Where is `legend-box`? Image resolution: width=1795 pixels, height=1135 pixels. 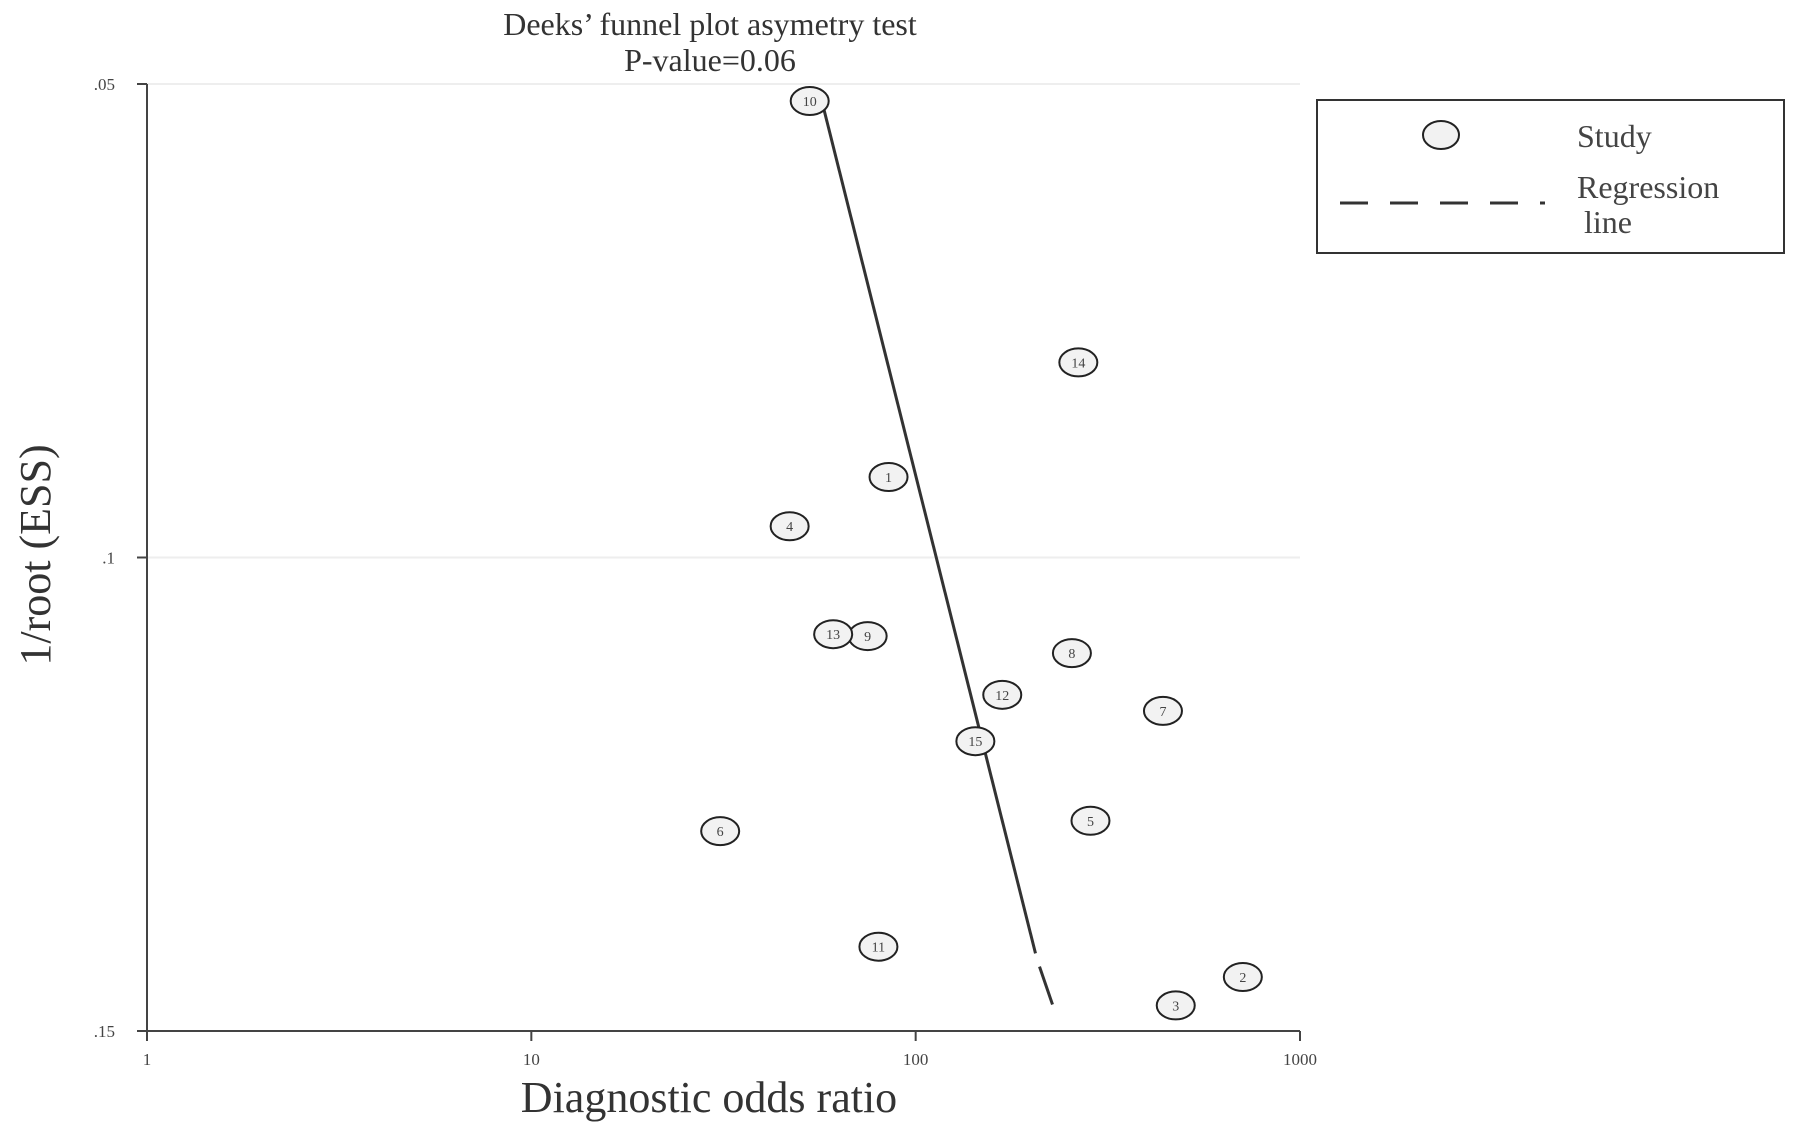
legend-box is located at coordinates (1550, 176).